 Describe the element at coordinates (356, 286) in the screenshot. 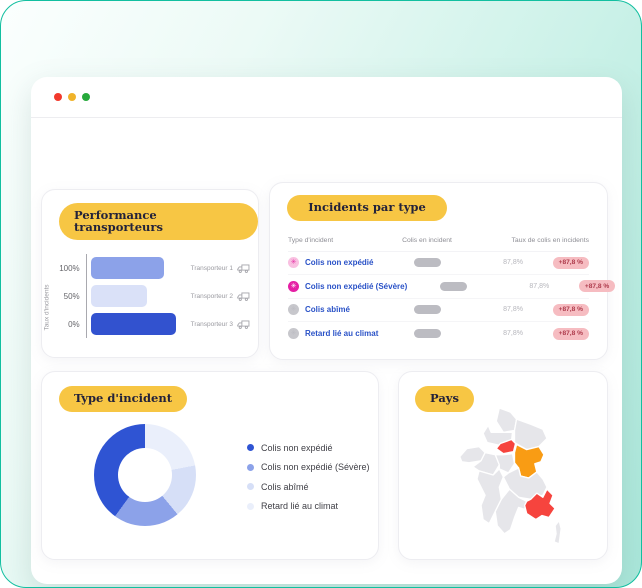

I see `incident-type-link: Colis non expédié (Sévère)` at that location.